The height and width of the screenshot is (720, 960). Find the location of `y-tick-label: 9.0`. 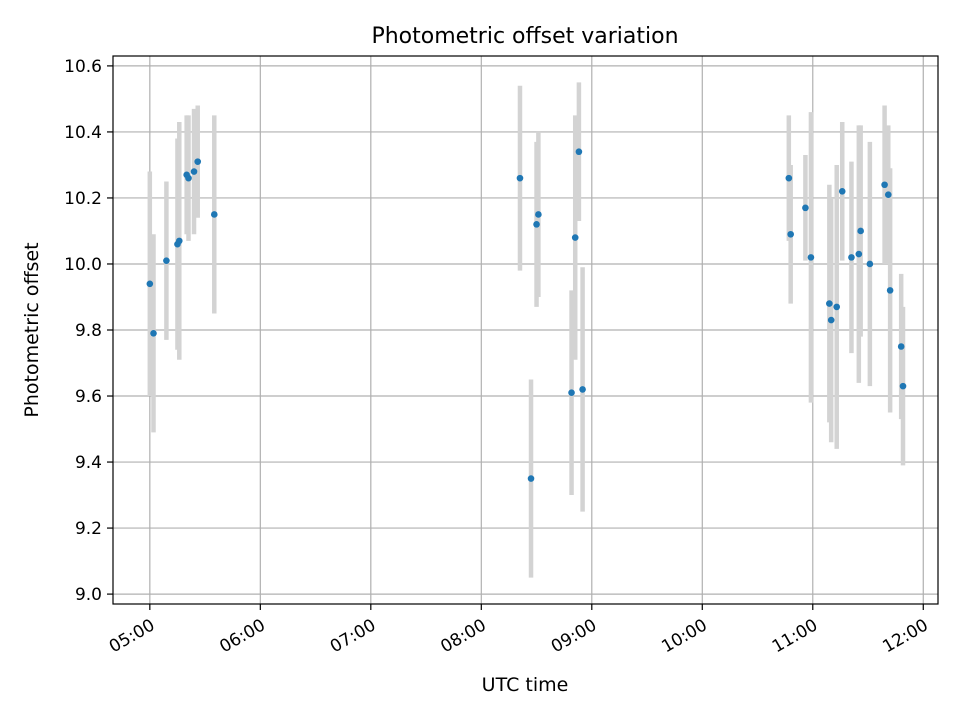

y-tick-label: 9.0 is located at coordinates (88, 595).